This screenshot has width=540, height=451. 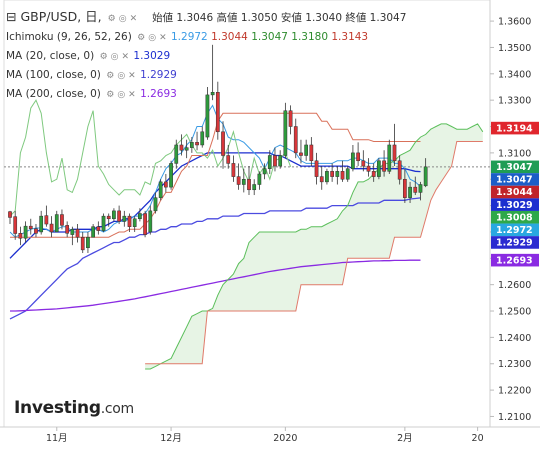 I want to click on x-tick-label: 11月, so click(x=57, y=438).